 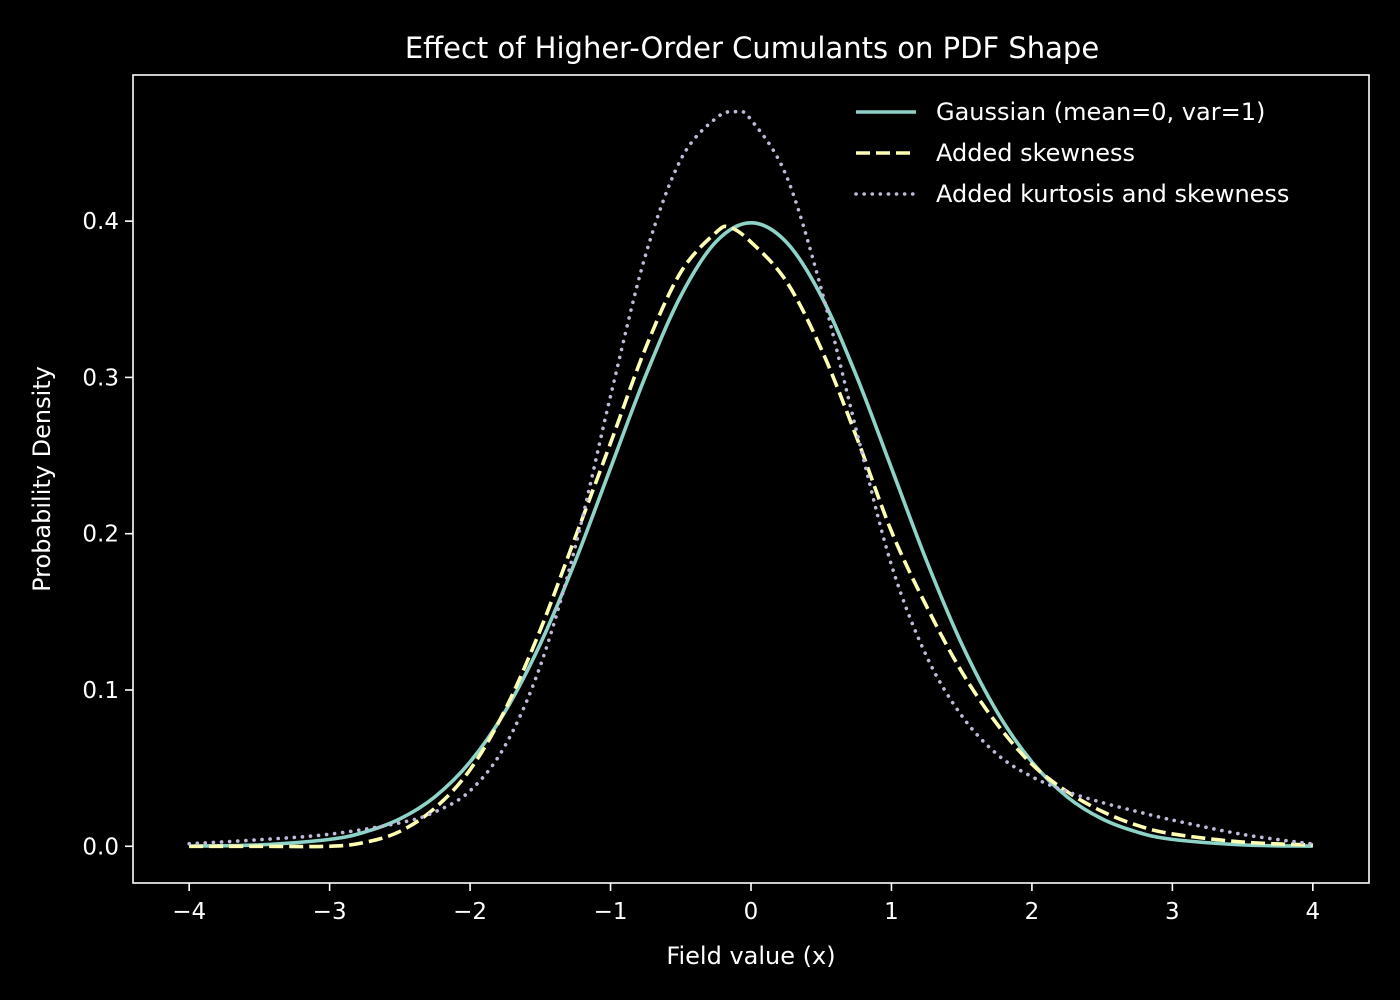 I want to click on x-tick-label: −4, so click(x=189, y=912).